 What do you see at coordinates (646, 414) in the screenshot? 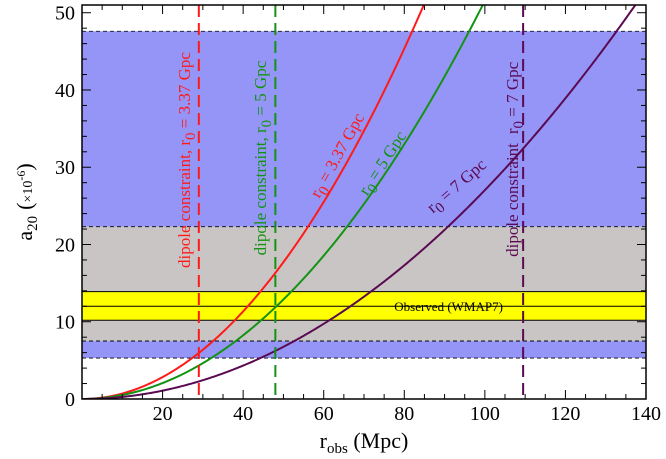
I see `x-tick-label: 140` at bounding box center [646, 414].